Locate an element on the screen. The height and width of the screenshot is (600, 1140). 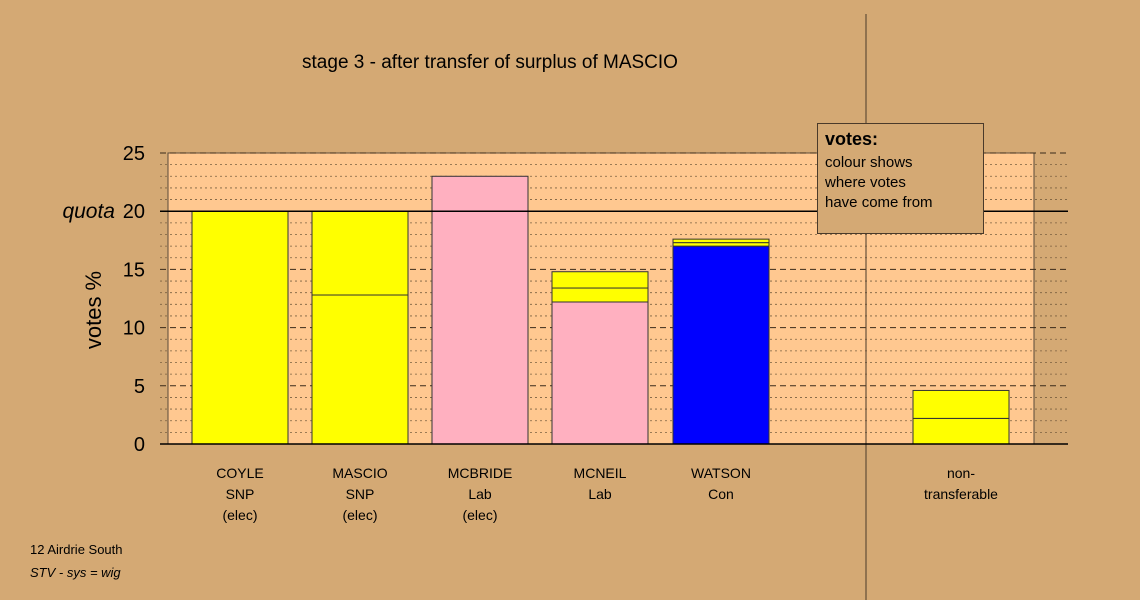
y-tick-label: 0 is located at coordinates (139, 445).